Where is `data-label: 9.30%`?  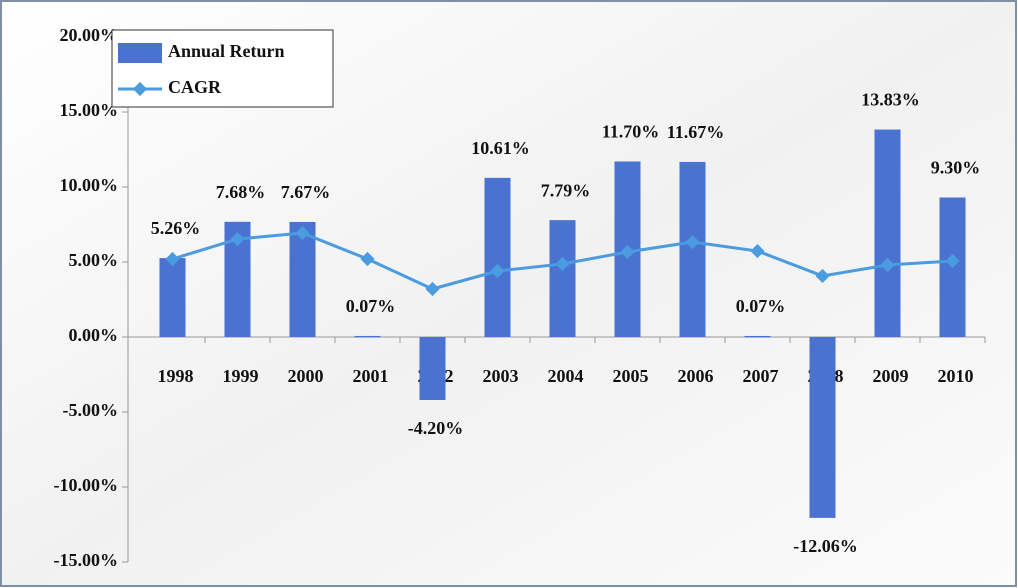
data-label: 9.30% is located at coordinates (956, 168).